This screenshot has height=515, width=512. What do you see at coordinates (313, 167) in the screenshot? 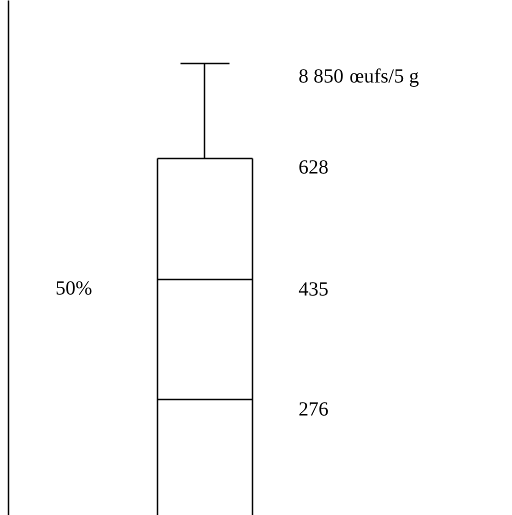
I see `data-label: 628` at bounding box center [313, 167].